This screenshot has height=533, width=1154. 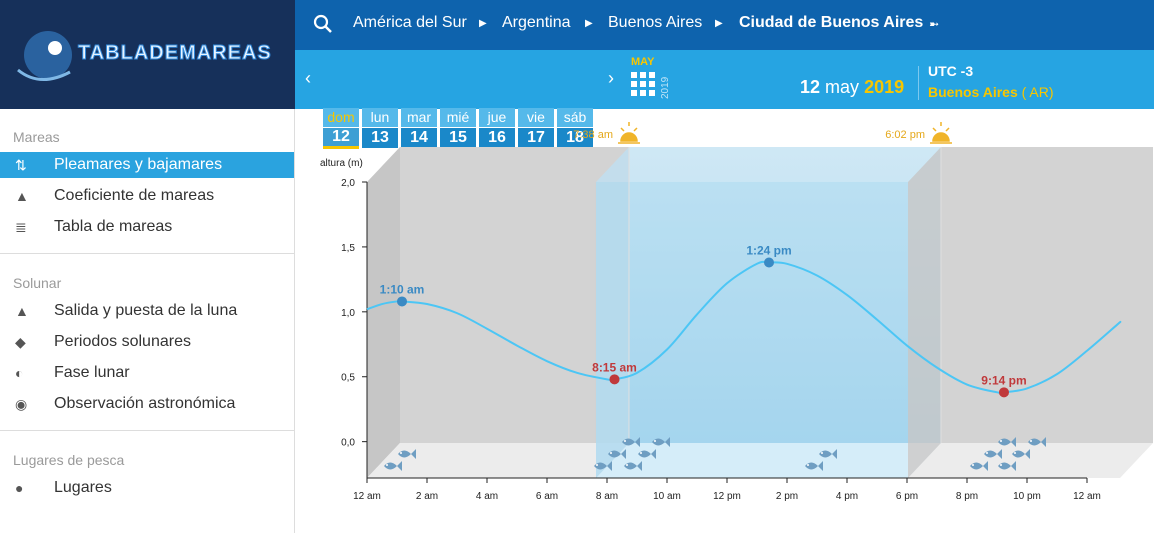 I want to click on menu-item: ◐ Fase lunar, so click(x=147, y=373).